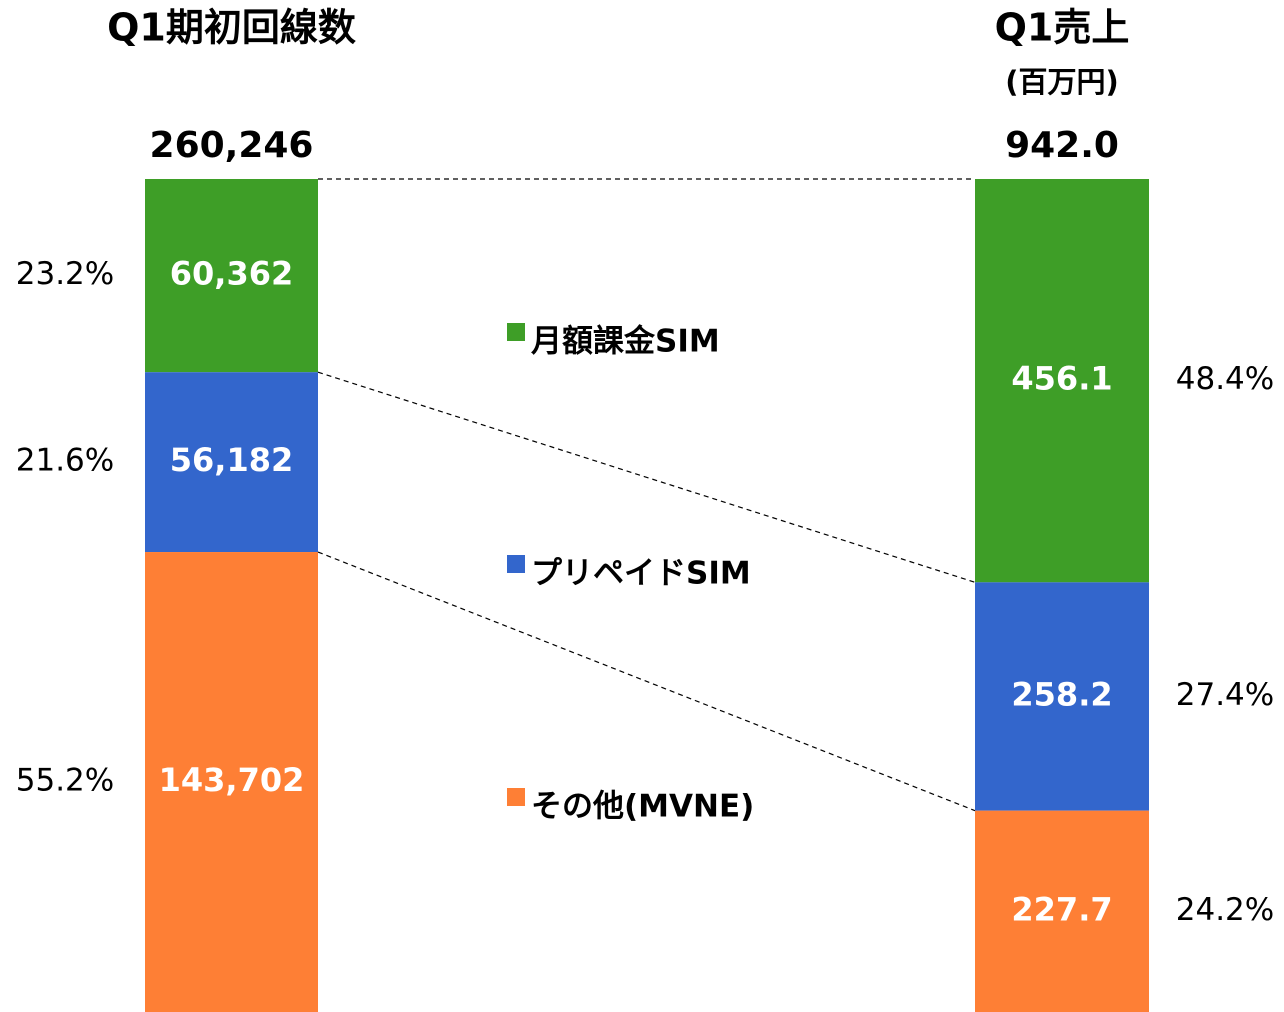 The height and width of the screenshot is (1012, 1284). Describe the element at coordinates (1062, 82) in the screenshot. I see `bar-subtitle: (百万円)` at that location.